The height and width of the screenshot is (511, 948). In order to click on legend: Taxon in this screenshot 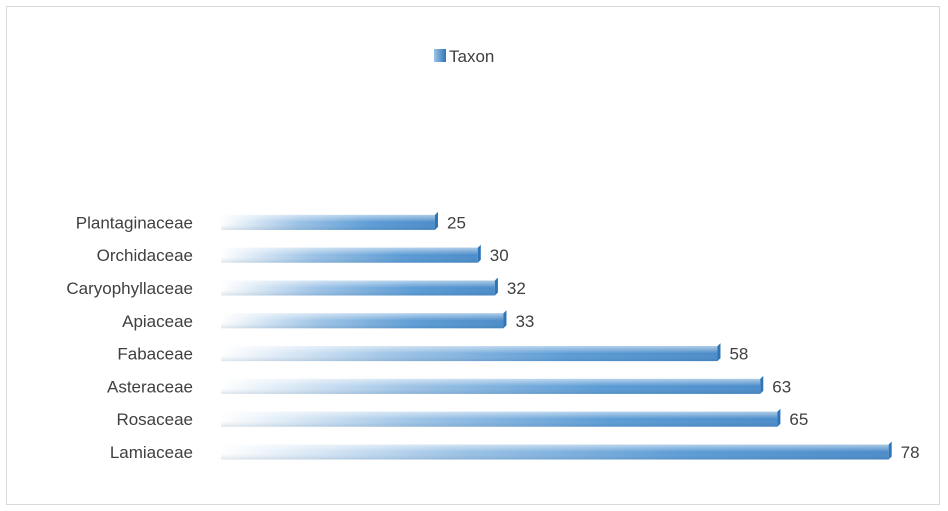, I will do `click(464, 56)`.